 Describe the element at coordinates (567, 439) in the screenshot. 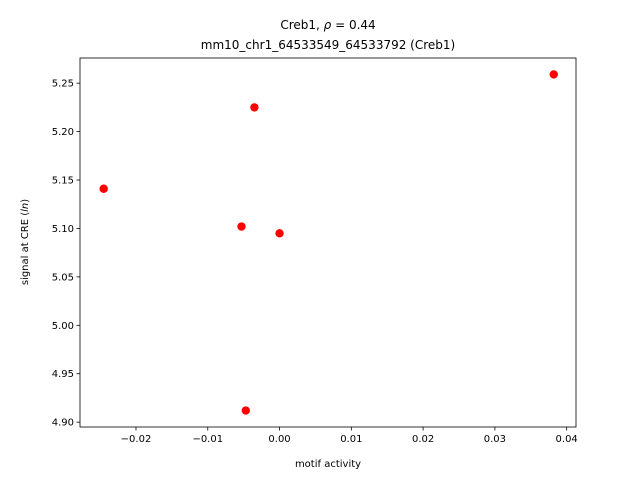

I see `x-tick-label: 0.04` at that location.